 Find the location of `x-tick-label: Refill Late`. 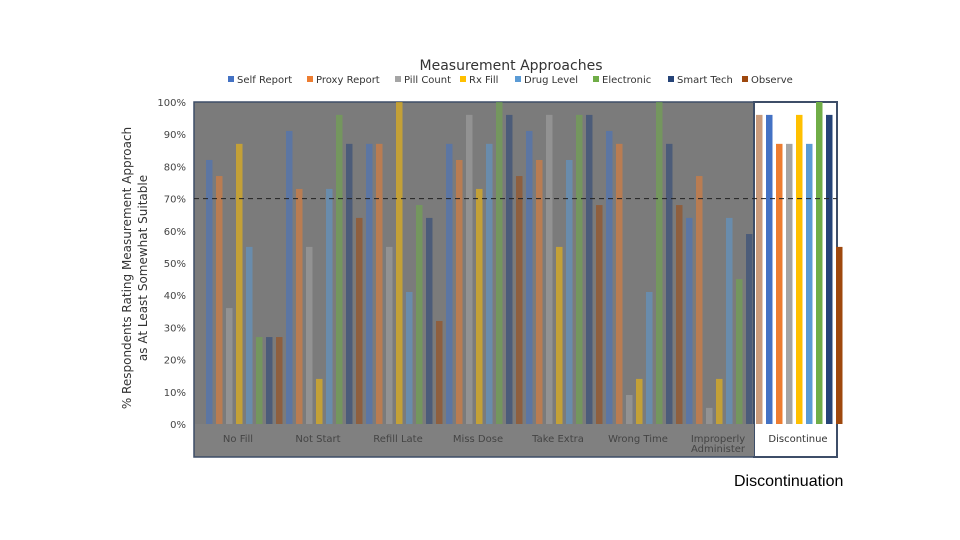

x-tick-label: Refill Late is located at coordinates (397, 439).